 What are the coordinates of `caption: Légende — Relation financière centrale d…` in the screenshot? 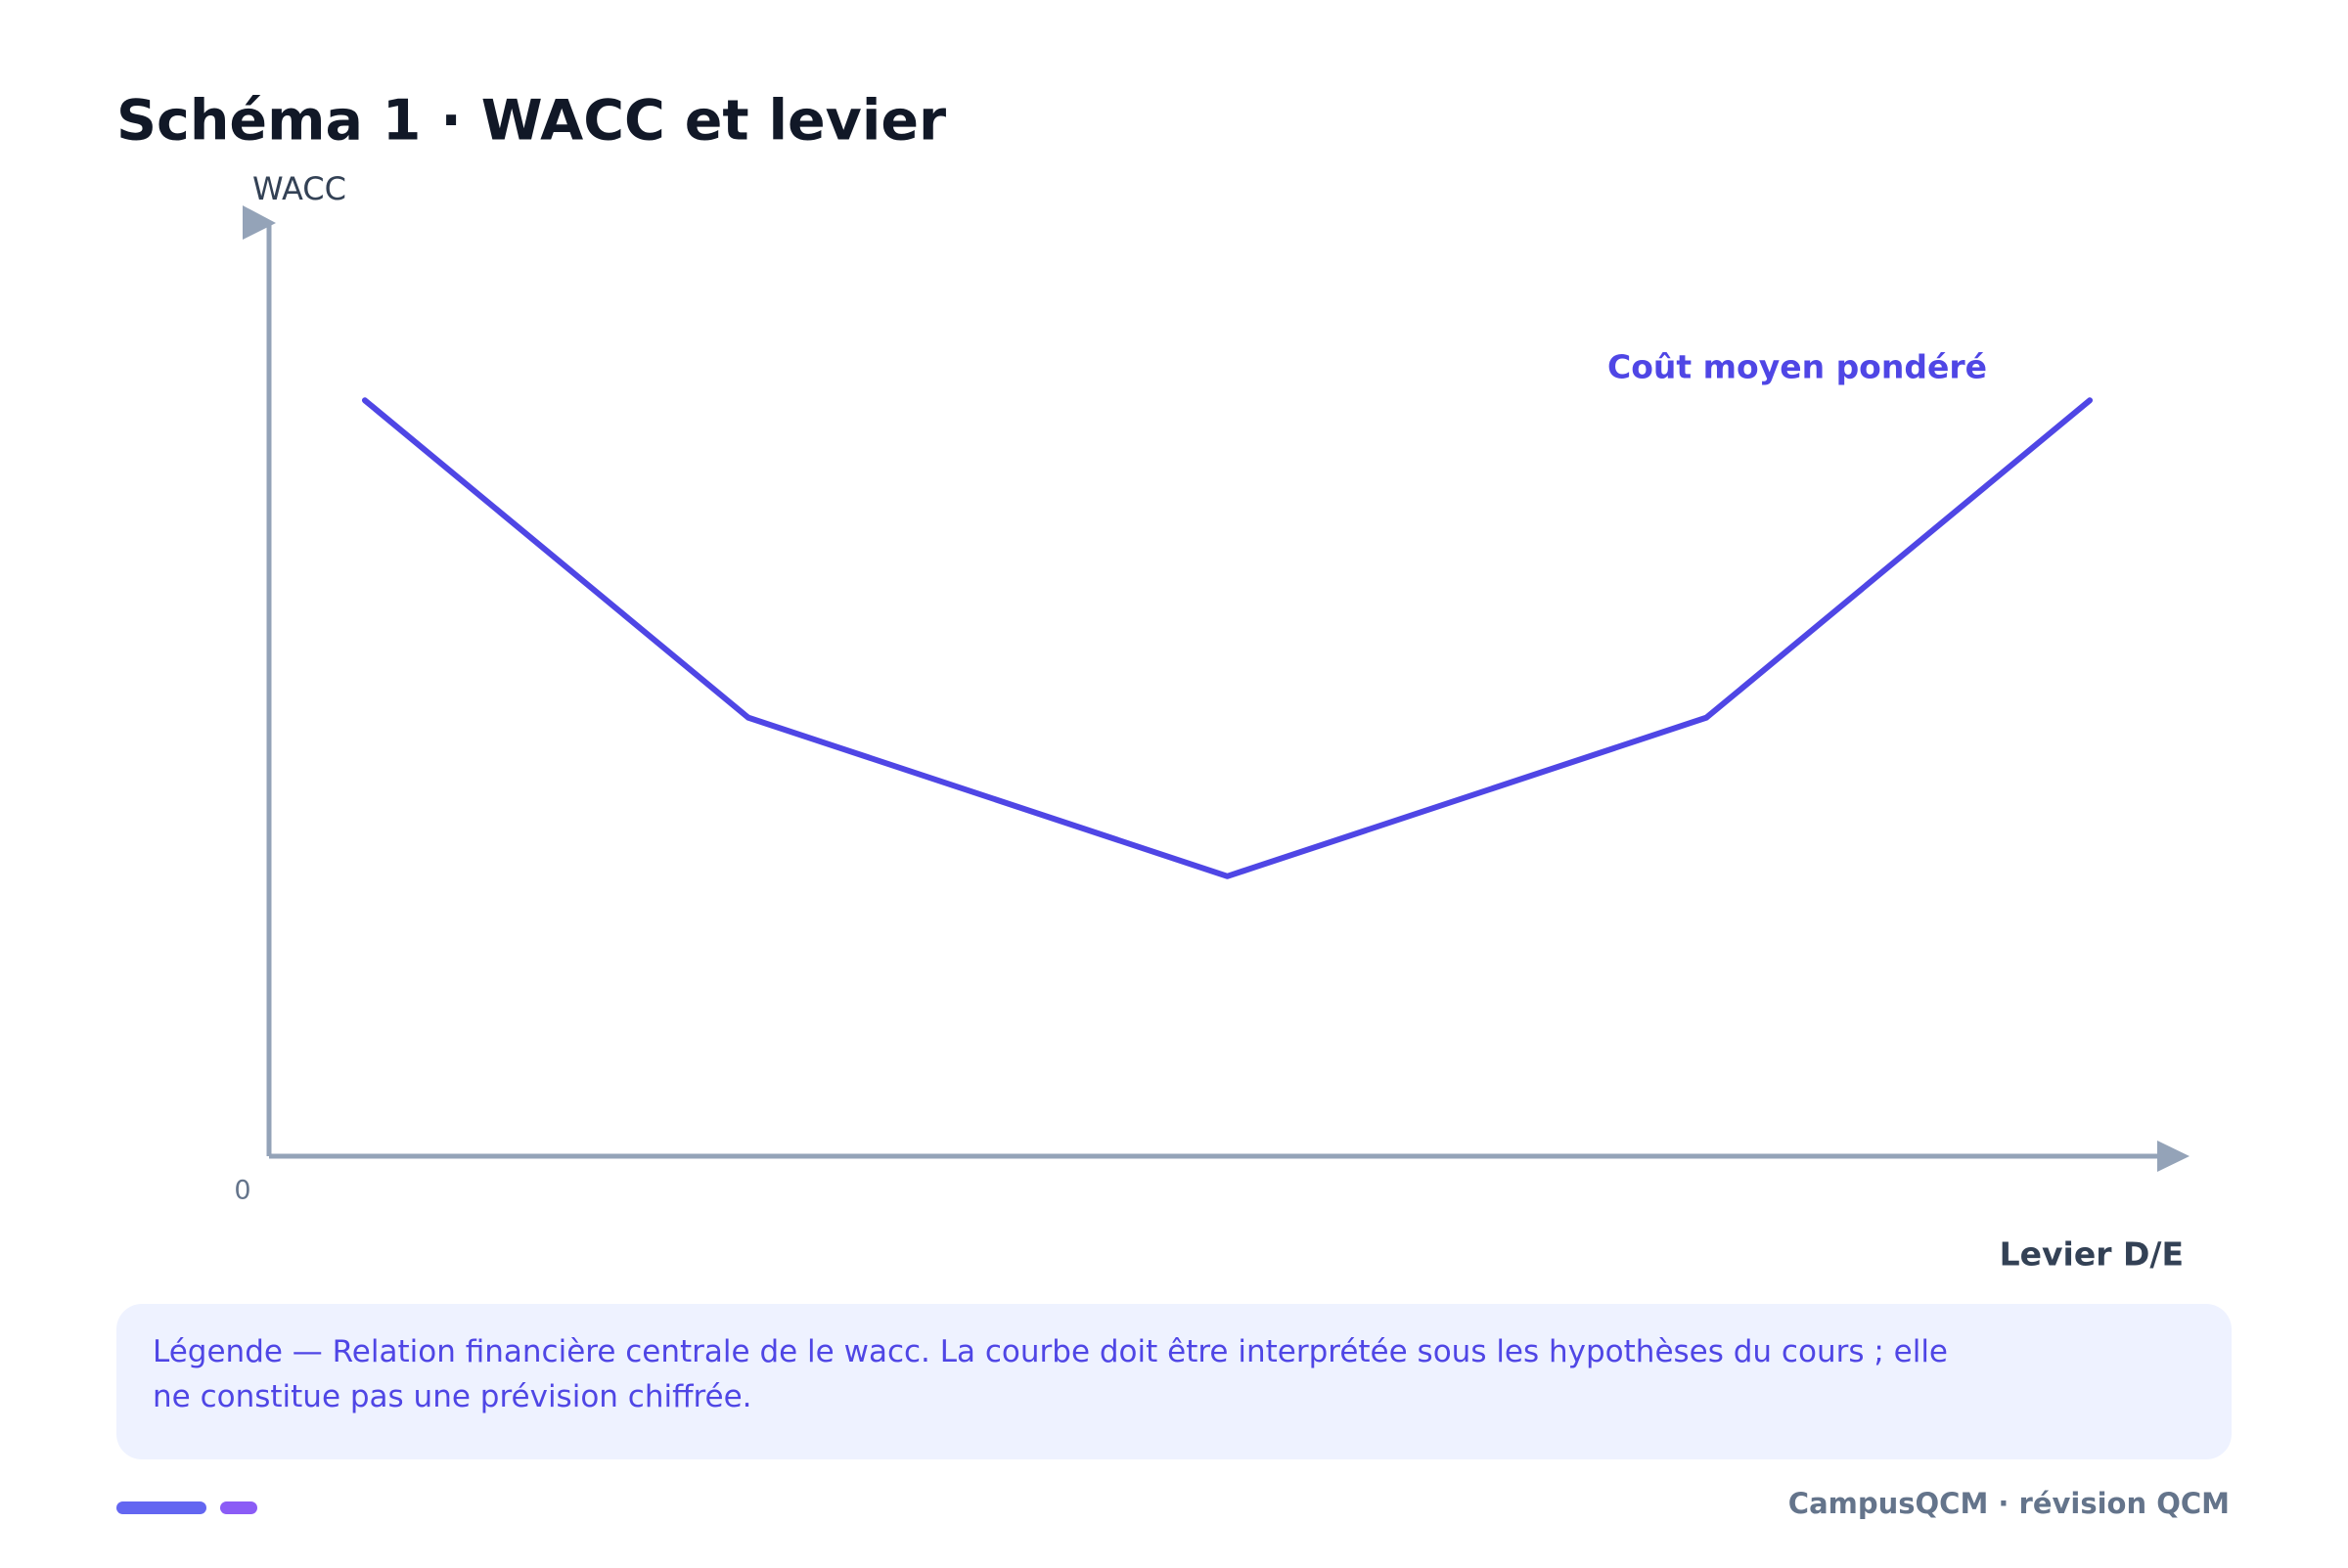 It's located at (1051, 1374).